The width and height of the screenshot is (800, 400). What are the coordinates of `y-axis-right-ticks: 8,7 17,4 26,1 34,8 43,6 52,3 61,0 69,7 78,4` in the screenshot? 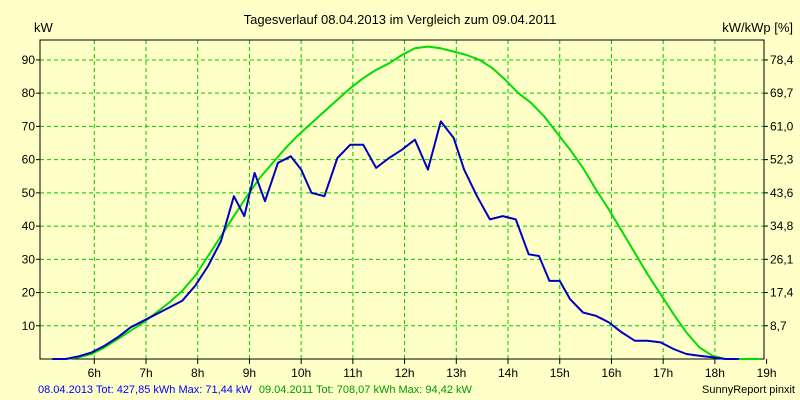 It's located at (779, 193).